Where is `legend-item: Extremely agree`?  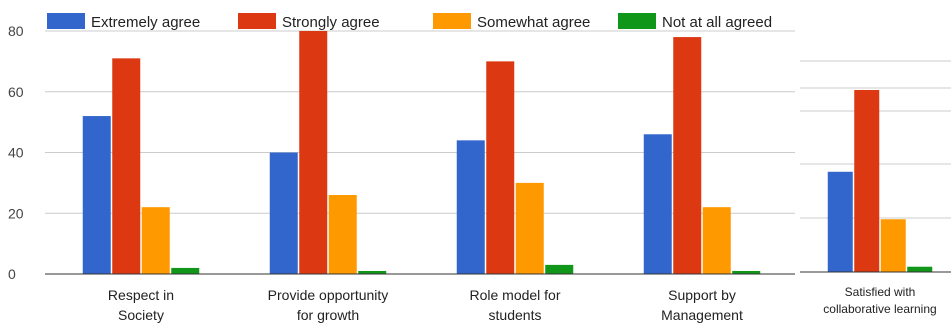
legend-item: Extremely agree is located at coordinates (123, 22).